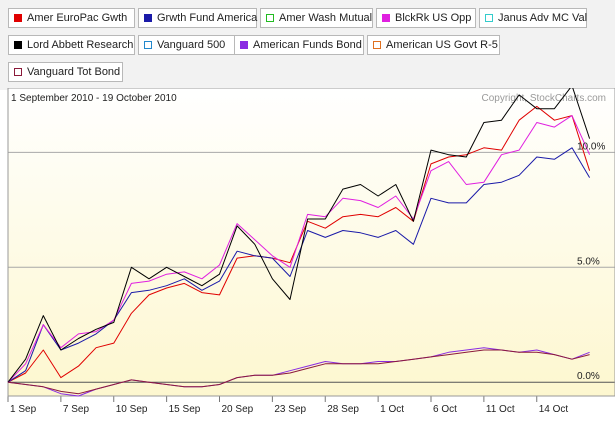 Image resolution: width=615 pixels, height=421 pixels. Describe the element at coordinates (94, 98) in the screenshot. I see `date-range: 1 September 2010 - 19 October 2010` at that location.